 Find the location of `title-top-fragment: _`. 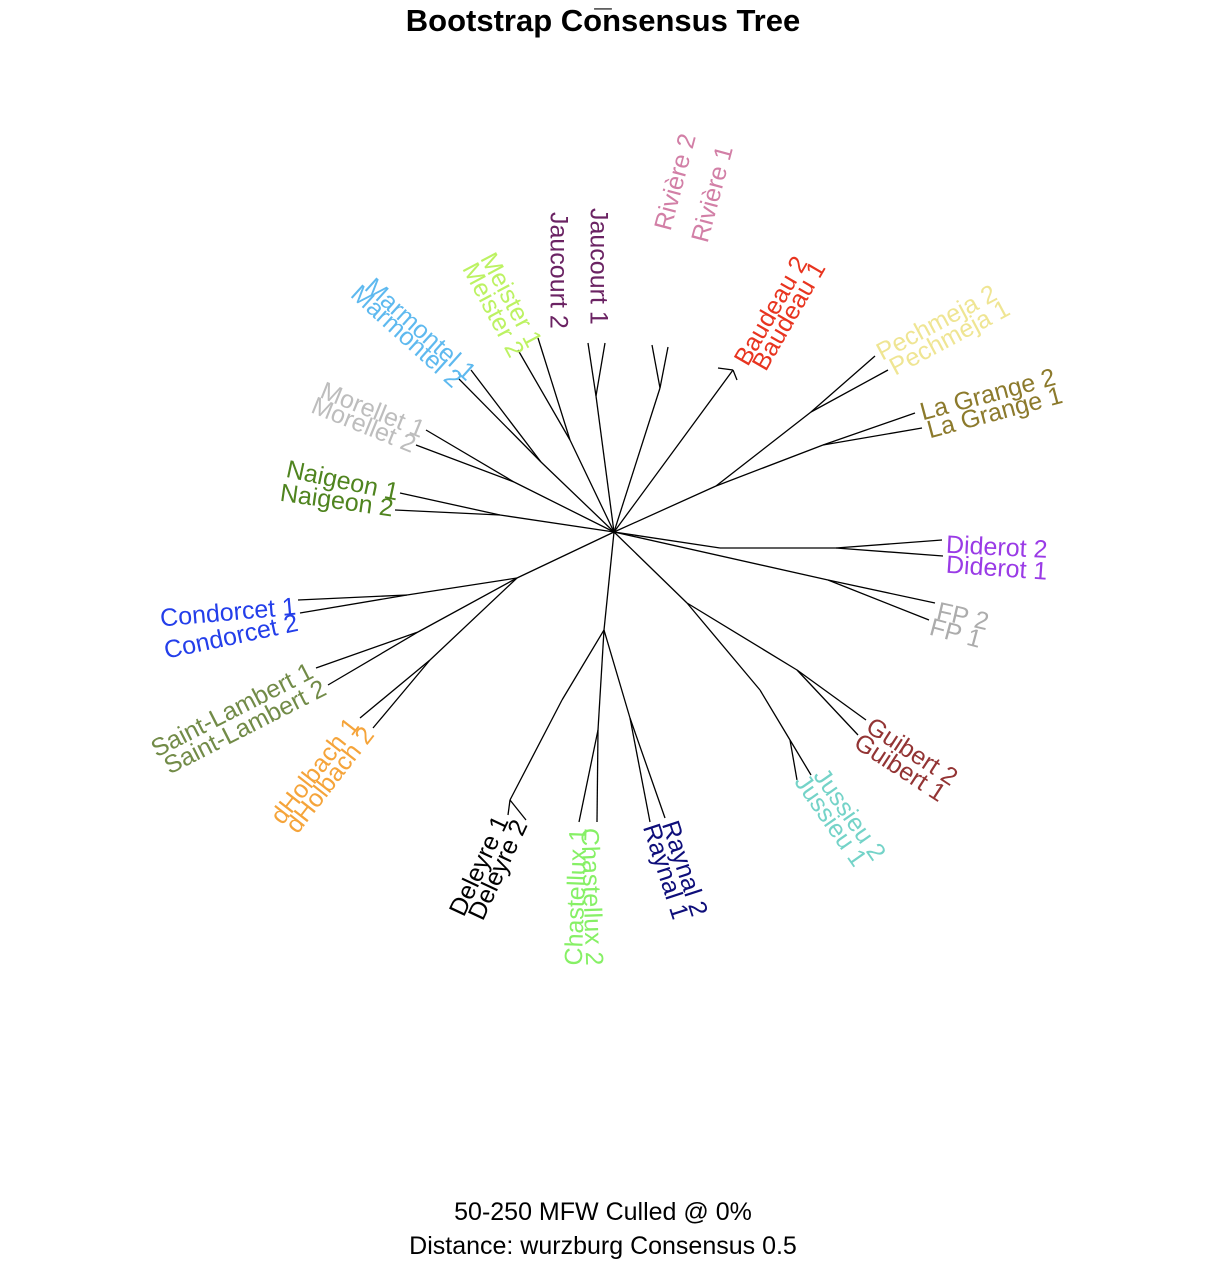

title-top-fragment: _ is located at coordinates (603, 7).